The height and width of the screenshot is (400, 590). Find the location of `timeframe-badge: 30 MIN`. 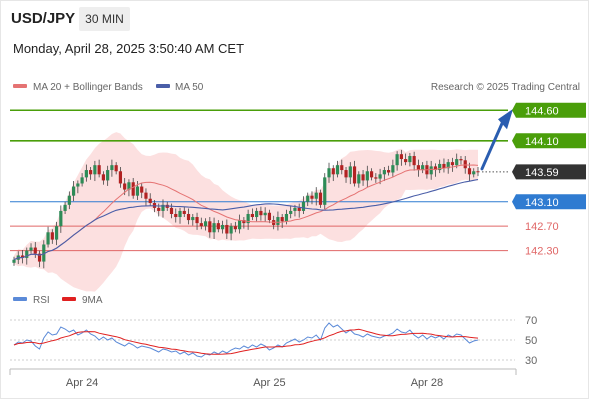

timeframe-badge: 30 MIN is located at coordinates (104, 19).